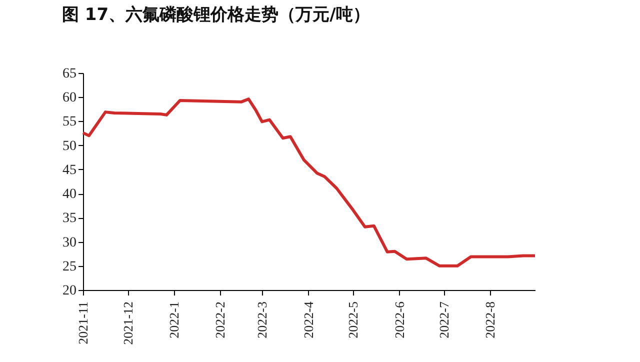  I want to click on chart-title: 图 17、六氟磷酸锂价格走势（万元/吨）, so click(216, 15).